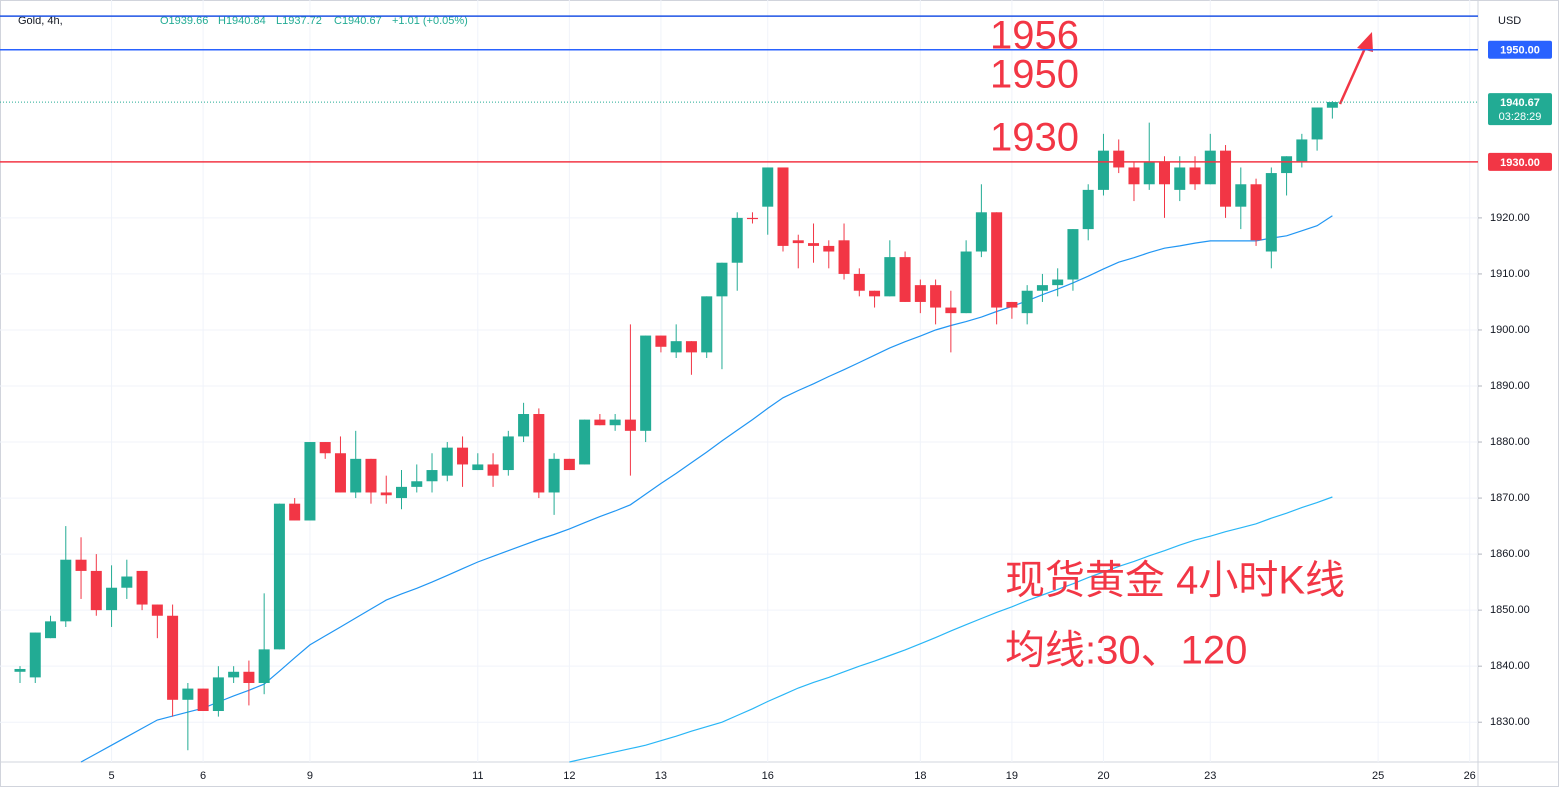 Image resolution: width=1559 pixels, height=787 pixels. I want to click on x-tick-label: 12, so click(569, 776).